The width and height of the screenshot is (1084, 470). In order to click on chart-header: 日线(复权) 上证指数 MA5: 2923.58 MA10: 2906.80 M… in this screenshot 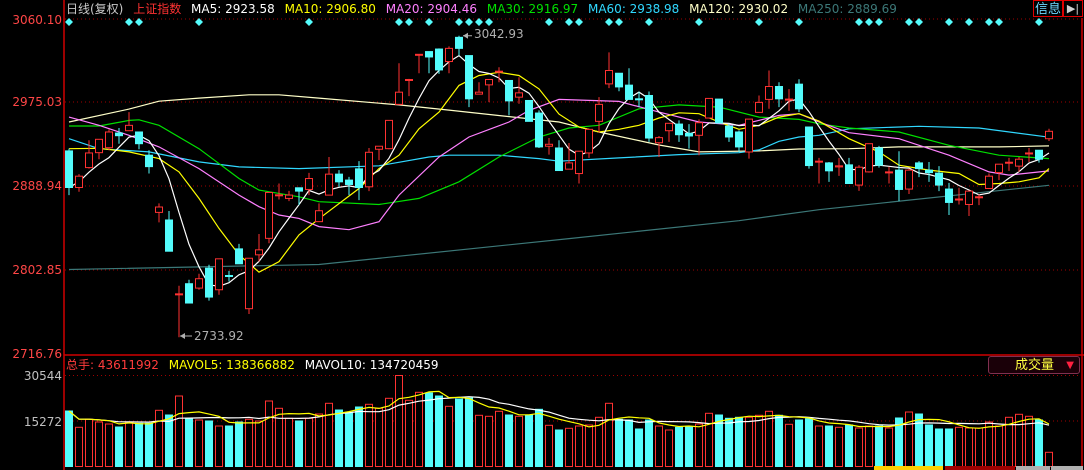, I will do `click(484, 9)`.